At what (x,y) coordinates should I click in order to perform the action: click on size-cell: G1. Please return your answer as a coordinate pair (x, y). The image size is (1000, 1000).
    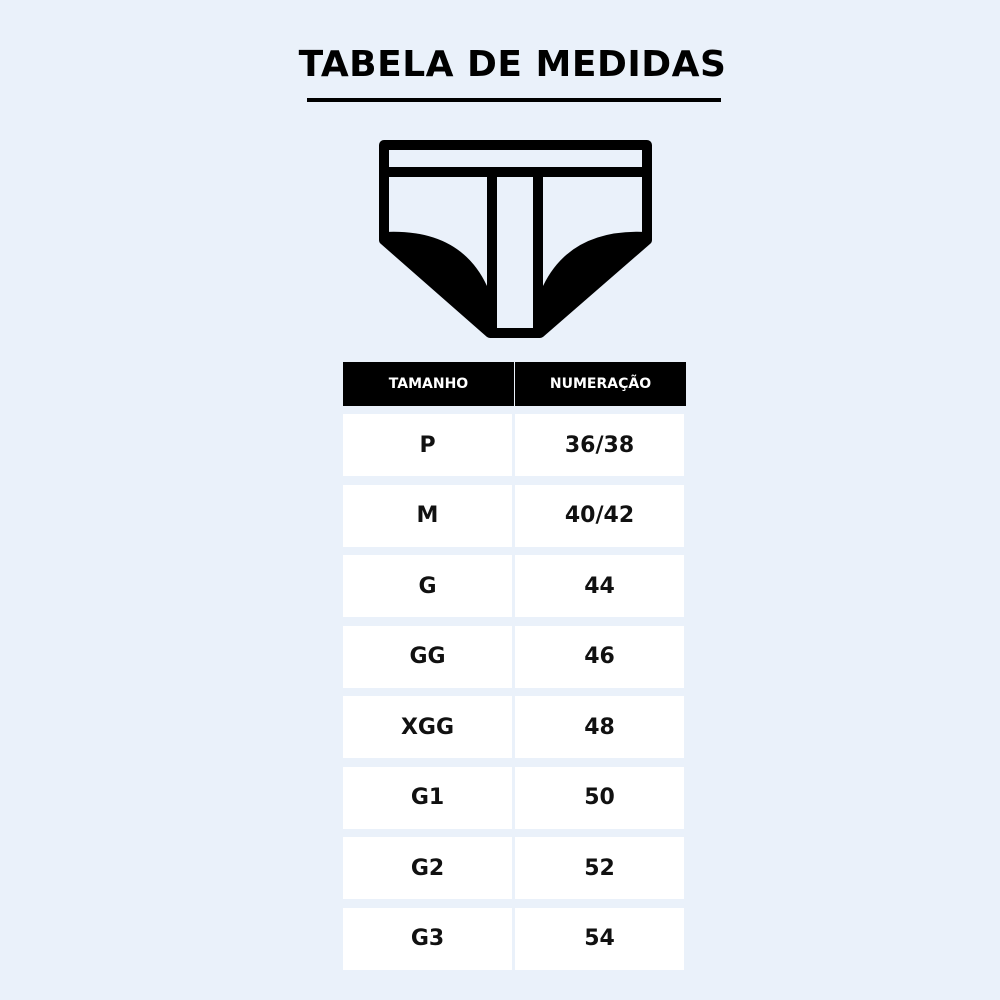
    Looking at the image, I should click on (427, 797).